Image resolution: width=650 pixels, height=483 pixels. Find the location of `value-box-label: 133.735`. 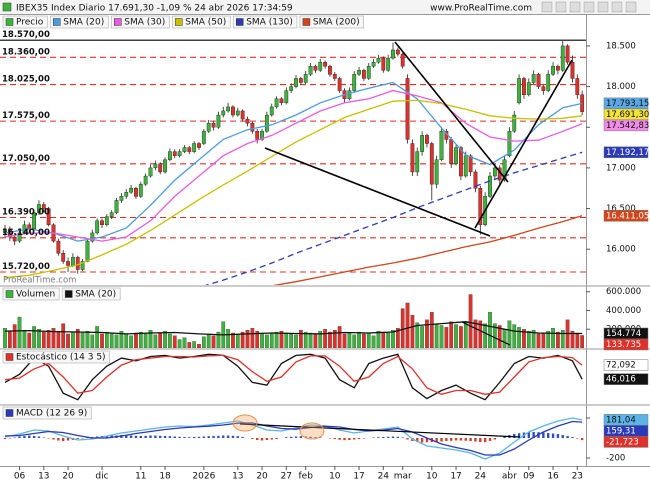

value-box-label: 133.735 is located at coordinates (623, 345).